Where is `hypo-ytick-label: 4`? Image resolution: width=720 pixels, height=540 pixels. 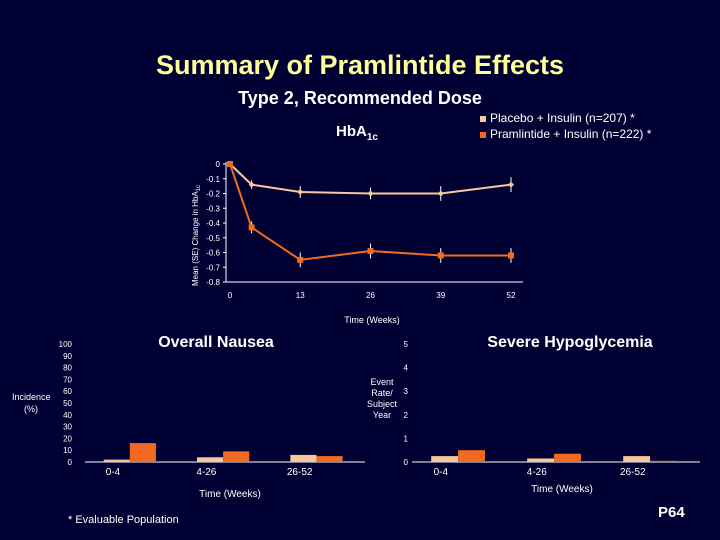 hypo-ytick-label: 4 is located at coordinates (406, 368).